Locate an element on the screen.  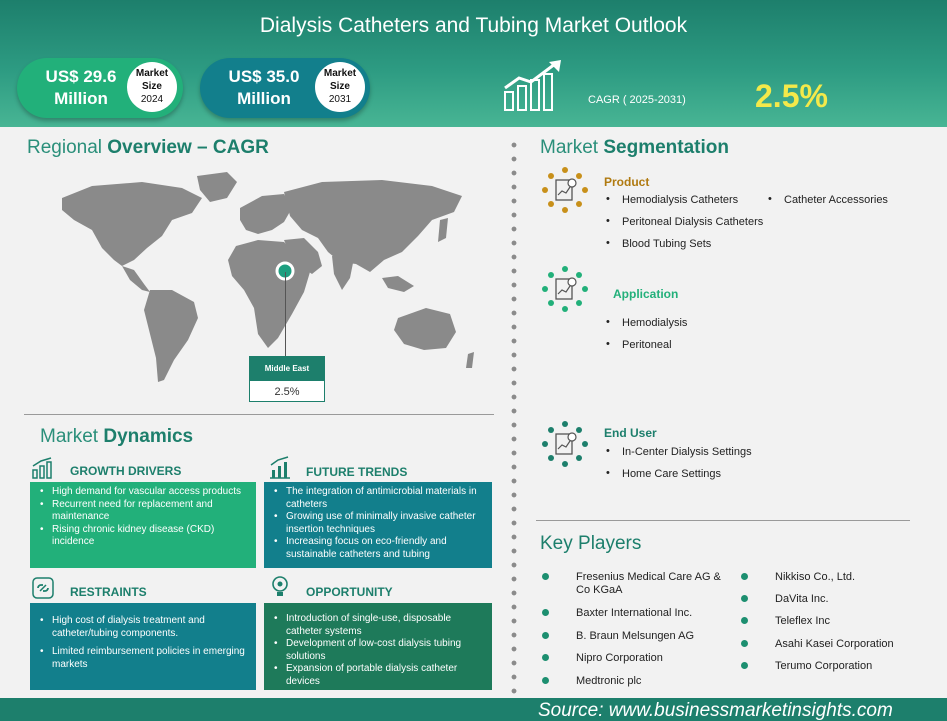
key-player: Medtronic plc is located at coordinates (609, 681).